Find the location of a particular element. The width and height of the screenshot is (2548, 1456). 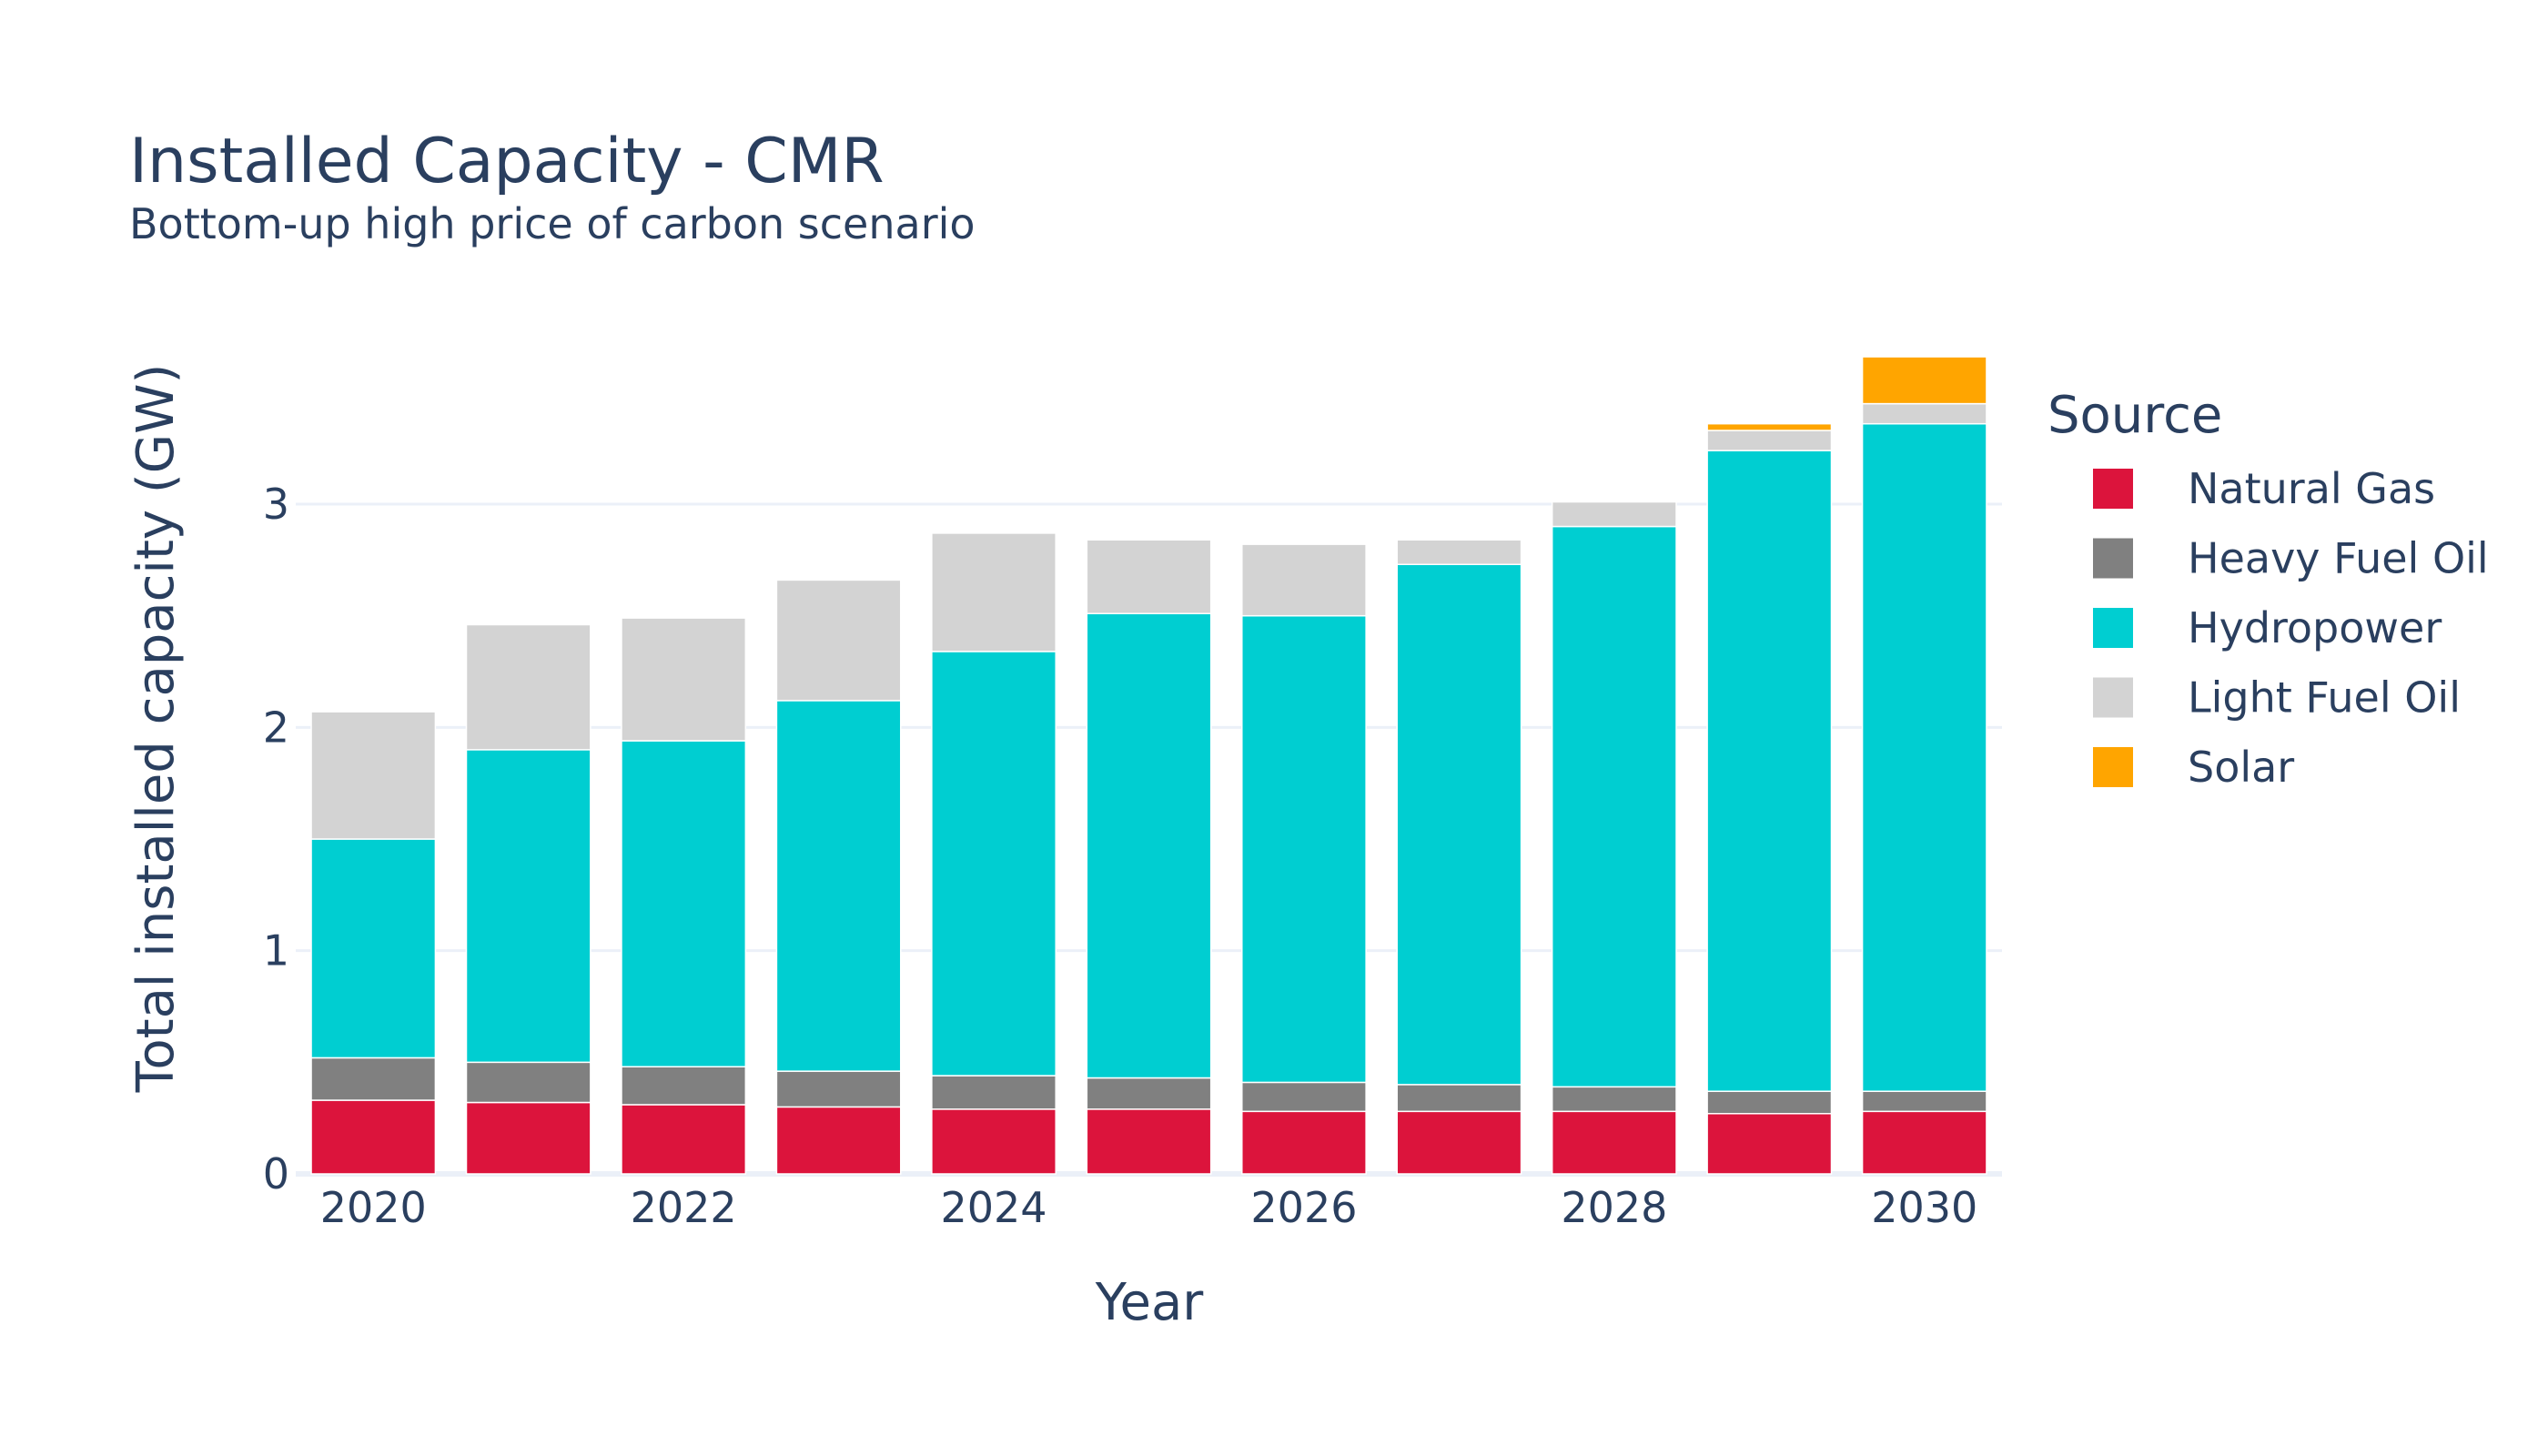

y-tick-label: 1 is located at coordinates (276, 951).